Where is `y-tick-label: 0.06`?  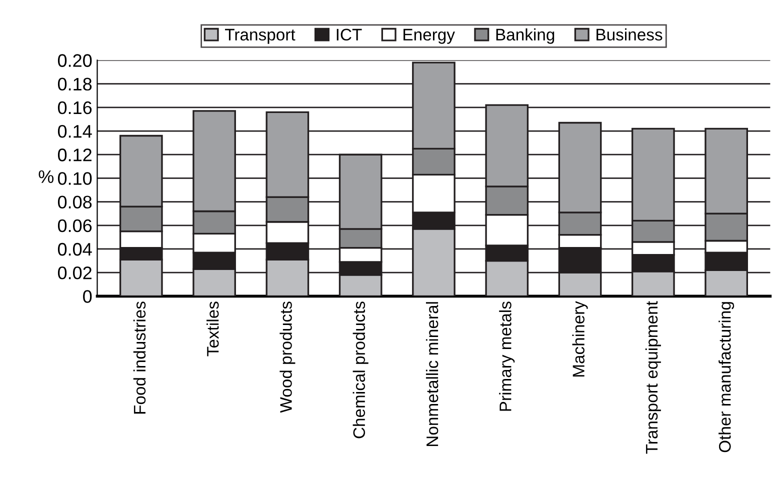
y-tick-label: 0.06 is located at coordinates (75, 225).